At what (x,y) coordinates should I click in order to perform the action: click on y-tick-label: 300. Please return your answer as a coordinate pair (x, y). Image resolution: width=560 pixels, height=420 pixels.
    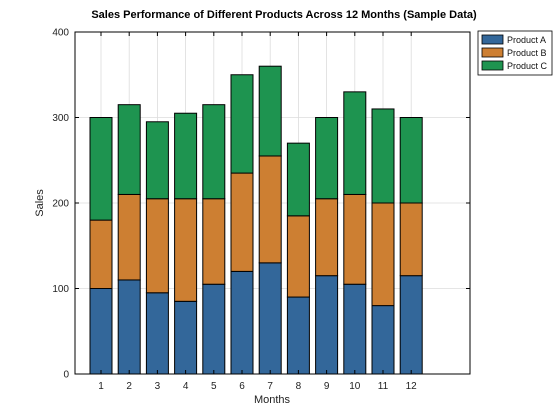
    Looking at the image, I should click on (60, 118).